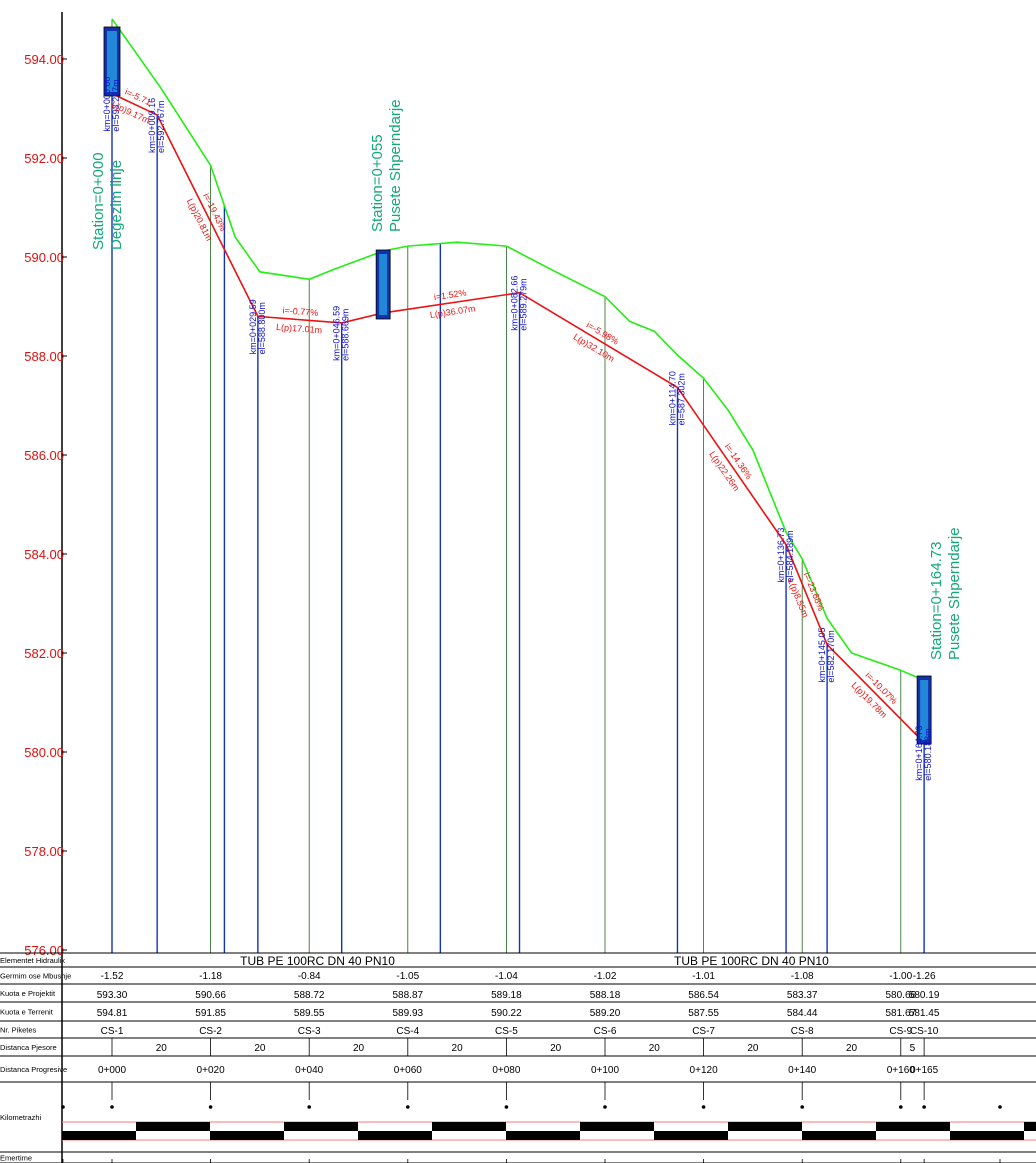  I want to click on elevation-tick-label: 588.00, so click(44, 356).